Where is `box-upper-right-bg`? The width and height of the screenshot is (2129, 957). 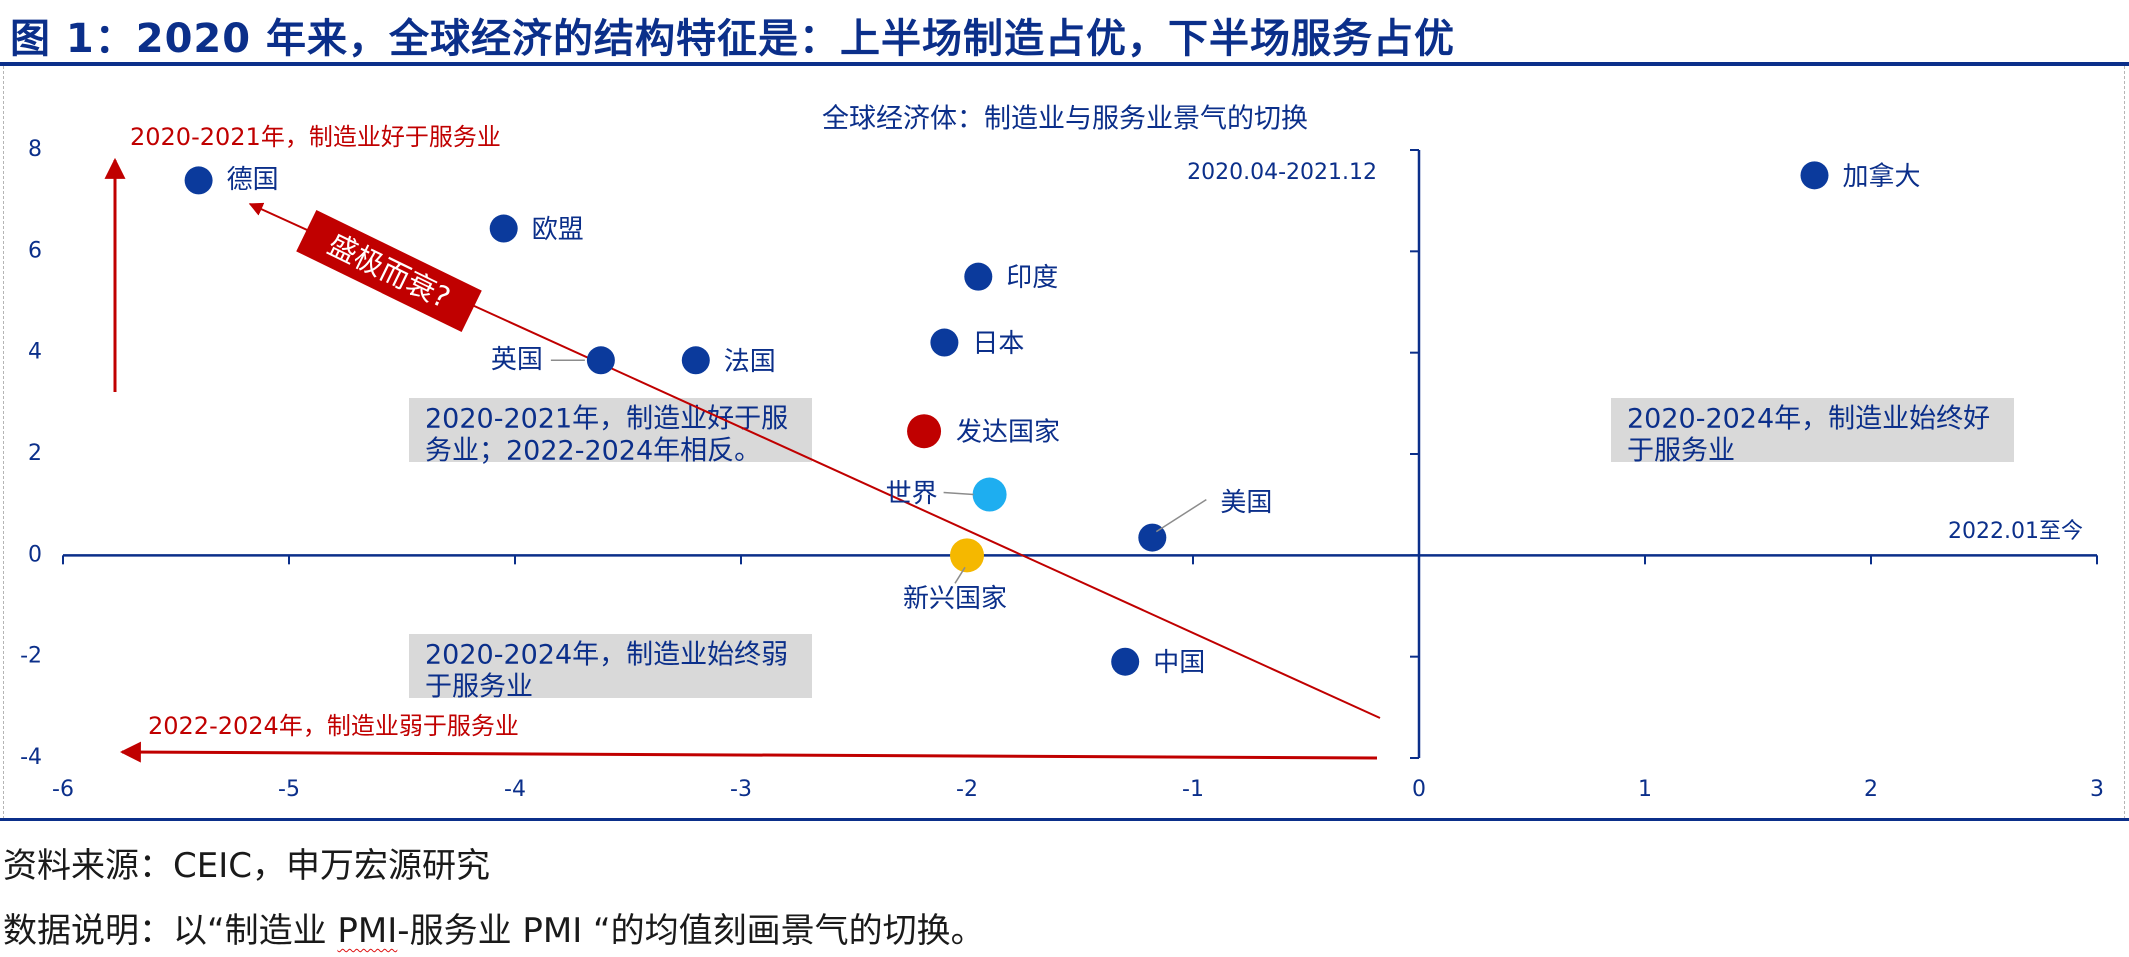
box-upper-right-bg is located at coordinates (1812, 430).